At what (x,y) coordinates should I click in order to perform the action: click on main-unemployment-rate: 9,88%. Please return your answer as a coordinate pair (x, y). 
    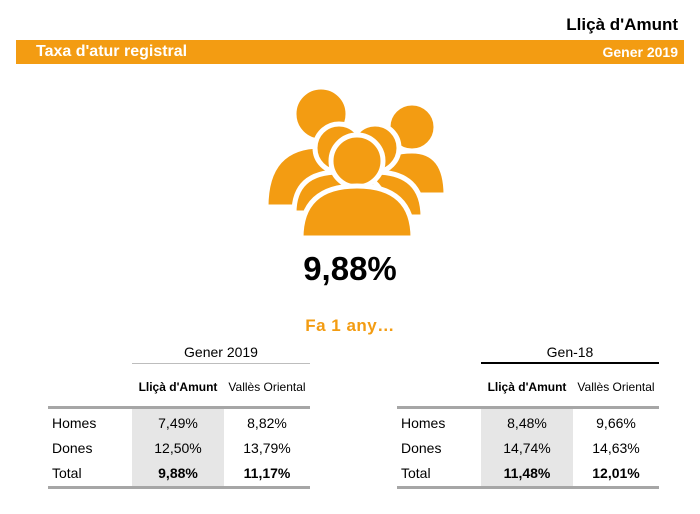
    Looking at the image, I should click on (350, 268).